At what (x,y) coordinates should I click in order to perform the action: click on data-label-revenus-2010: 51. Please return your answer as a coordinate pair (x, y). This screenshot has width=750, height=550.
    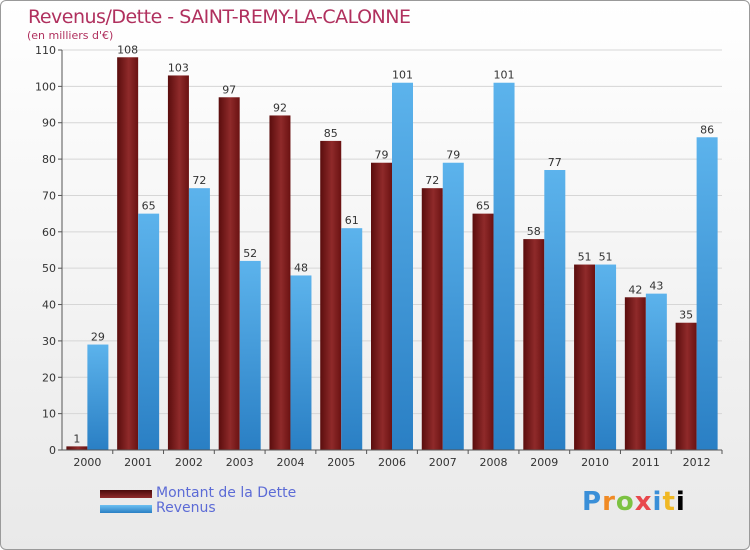
    Looking at the image, I should click on (606, 257).